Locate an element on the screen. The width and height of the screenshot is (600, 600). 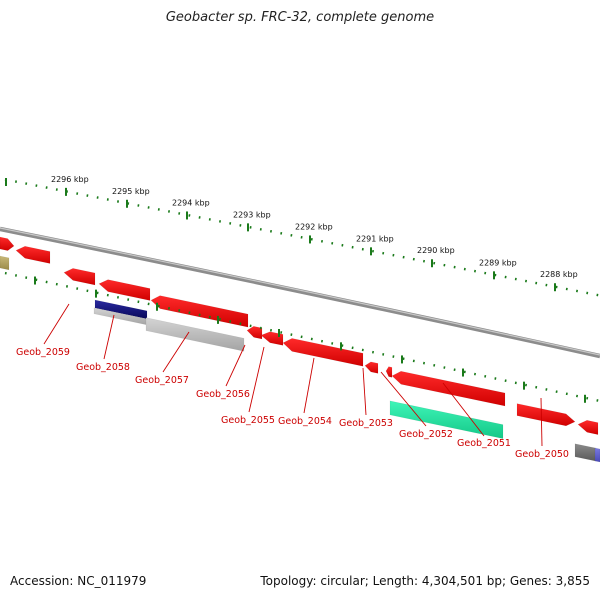
kbp-label: 2291 kbp is located at coordinates (375, 238).